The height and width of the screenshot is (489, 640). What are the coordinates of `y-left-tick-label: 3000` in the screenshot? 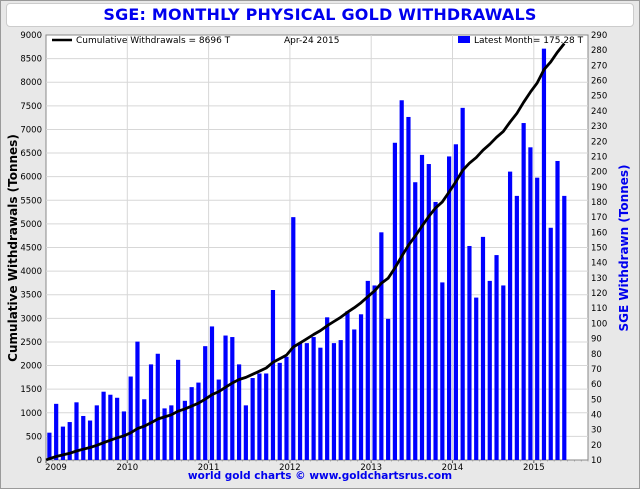 It's located at (31, 319).